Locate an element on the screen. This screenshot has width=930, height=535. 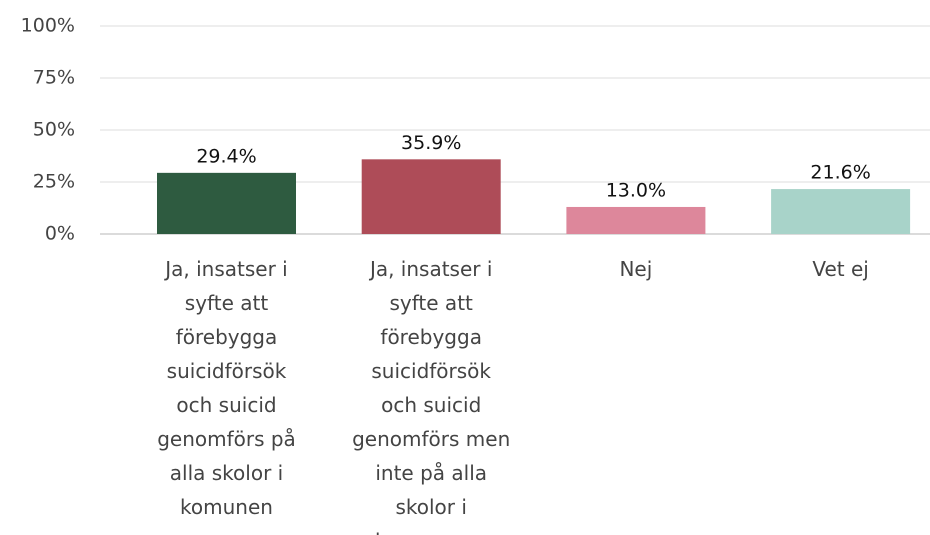
value-label: 21.6% is located at coordinates (840, 173).